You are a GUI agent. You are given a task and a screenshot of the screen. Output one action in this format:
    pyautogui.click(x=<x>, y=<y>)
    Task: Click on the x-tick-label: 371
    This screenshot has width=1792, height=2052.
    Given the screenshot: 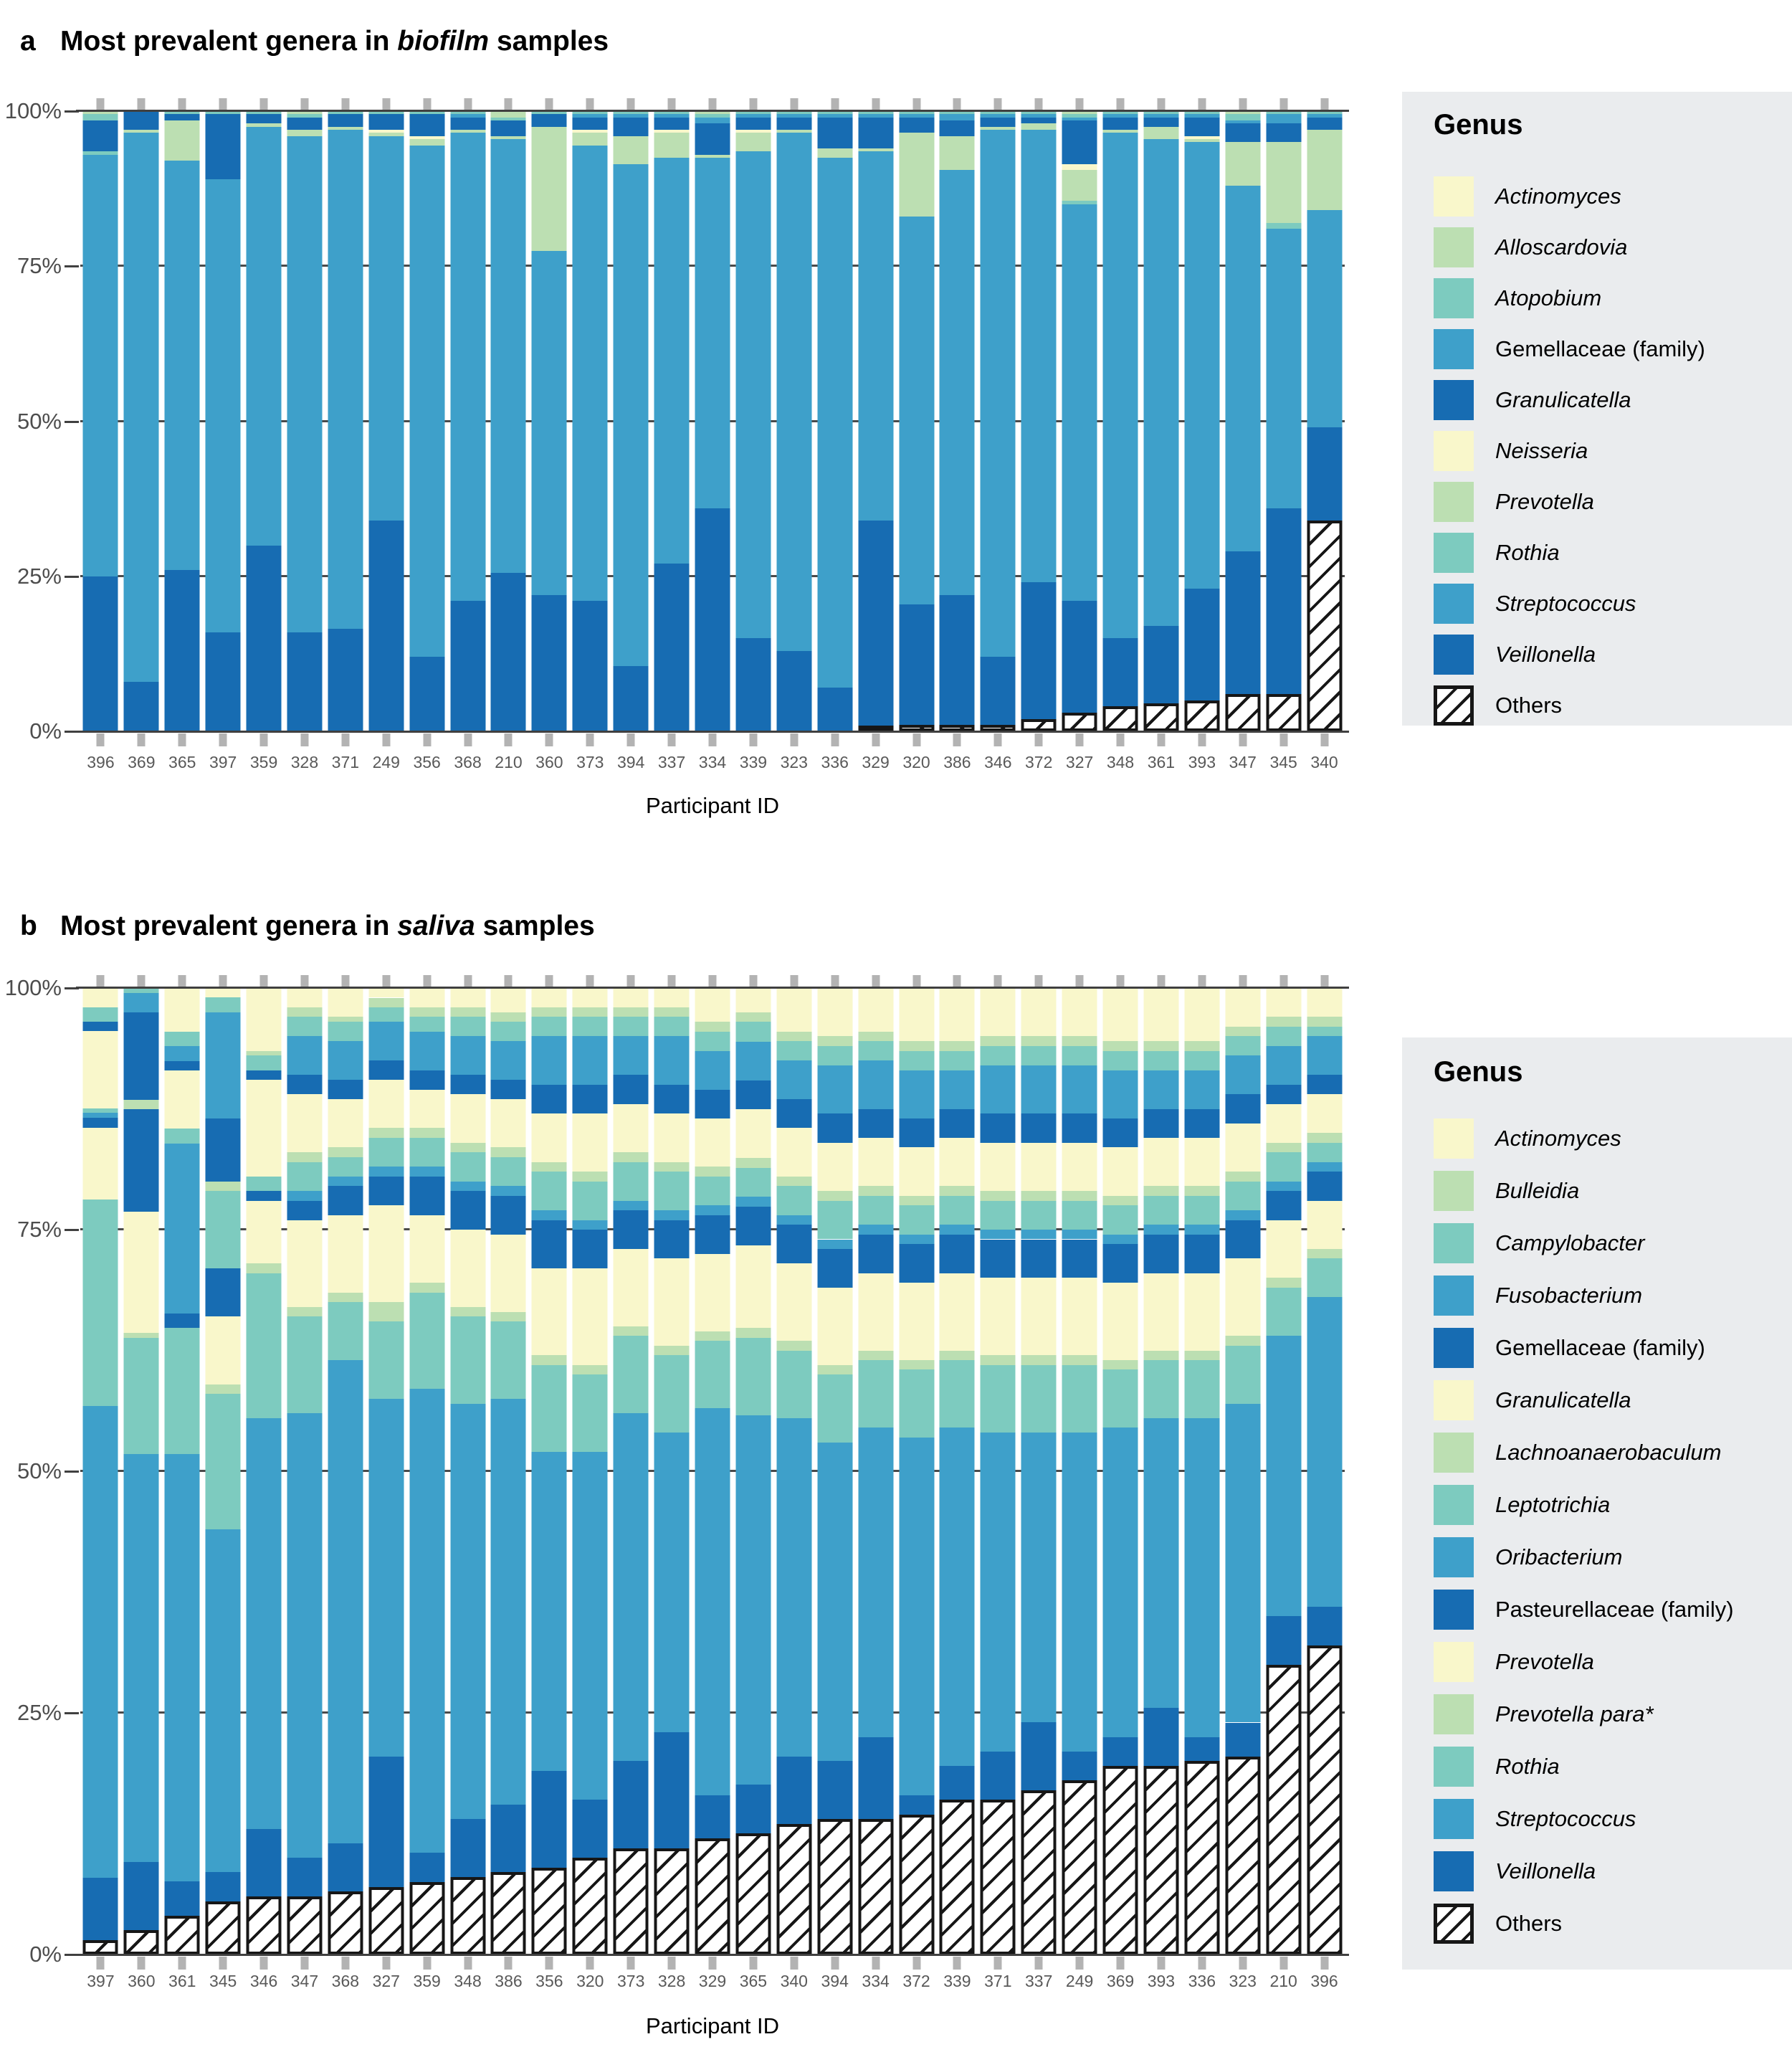 What is the action you would take?
    pyautogui.click(x=998, y=1981)
    